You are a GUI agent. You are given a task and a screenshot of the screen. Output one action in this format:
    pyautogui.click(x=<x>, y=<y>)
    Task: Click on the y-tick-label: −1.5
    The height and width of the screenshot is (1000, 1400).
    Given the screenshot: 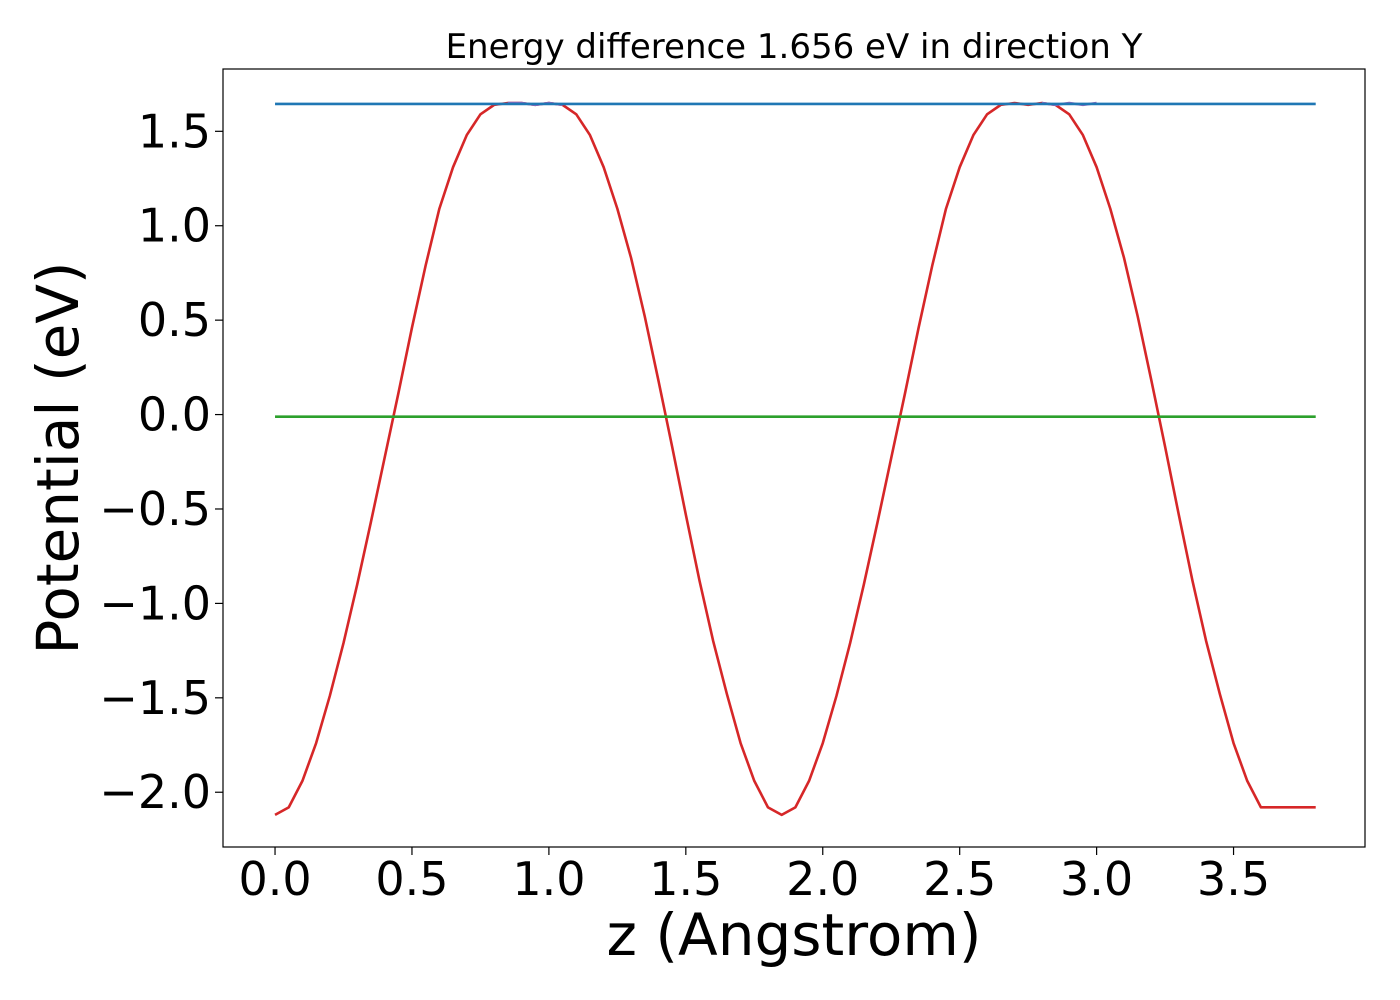 What is the action you would take?
    pyautogui.click(x=155, y=698)
    